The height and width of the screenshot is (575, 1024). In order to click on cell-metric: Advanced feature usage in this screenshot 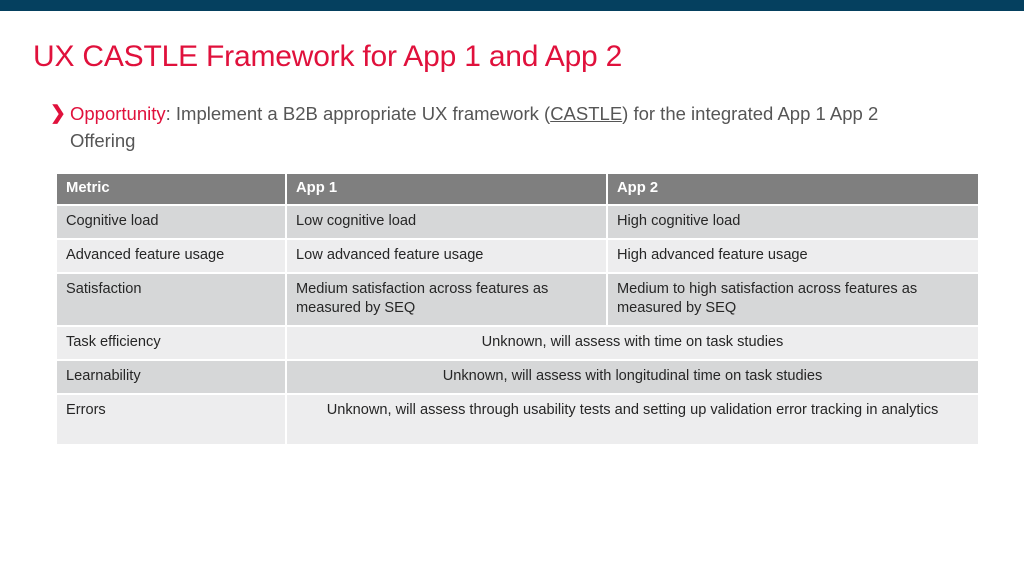, I will do `click(172, 256)`.